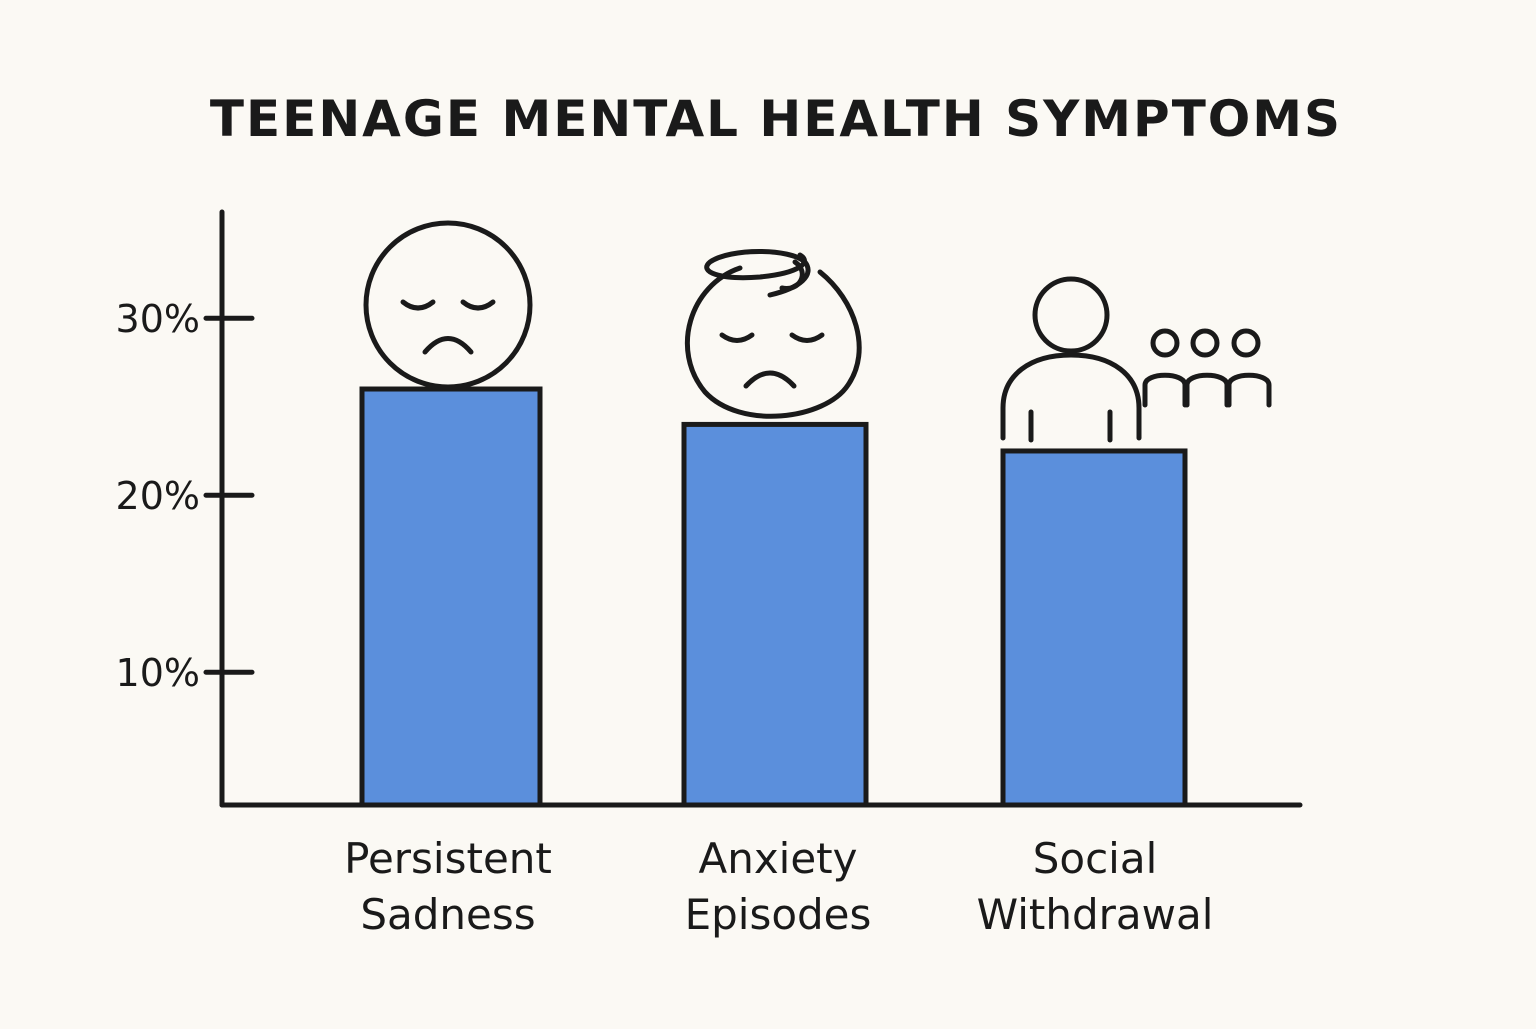 The image size is (1536, 1029). What do you see at coordinates (158, 673) in the screenshot?
I see `y-tick-label: 10%` at bounding box center [158, 673].